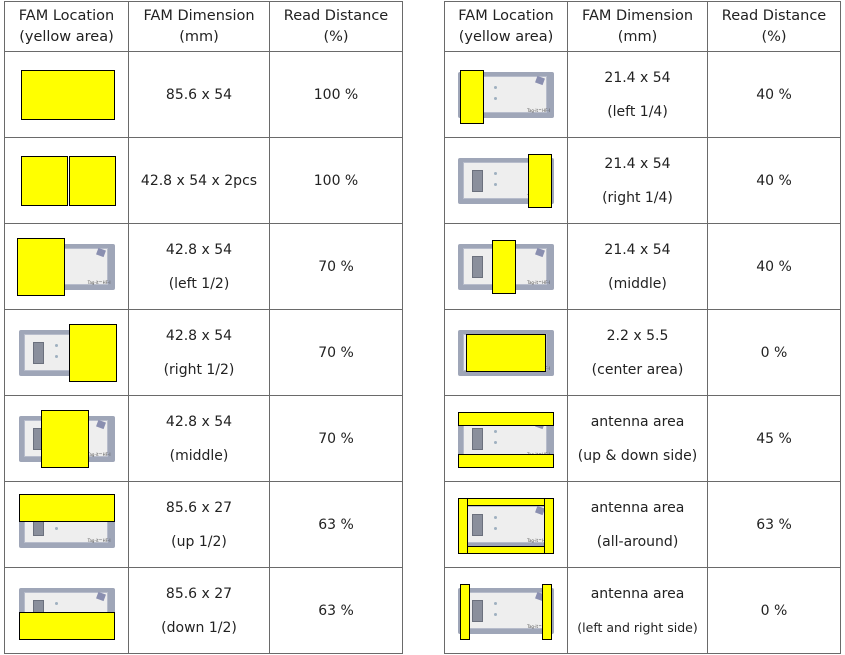 The width and height of the screenshot is (845, 655). I want to click on fam-dimension-note: (right 1/4), so click(637, 197).